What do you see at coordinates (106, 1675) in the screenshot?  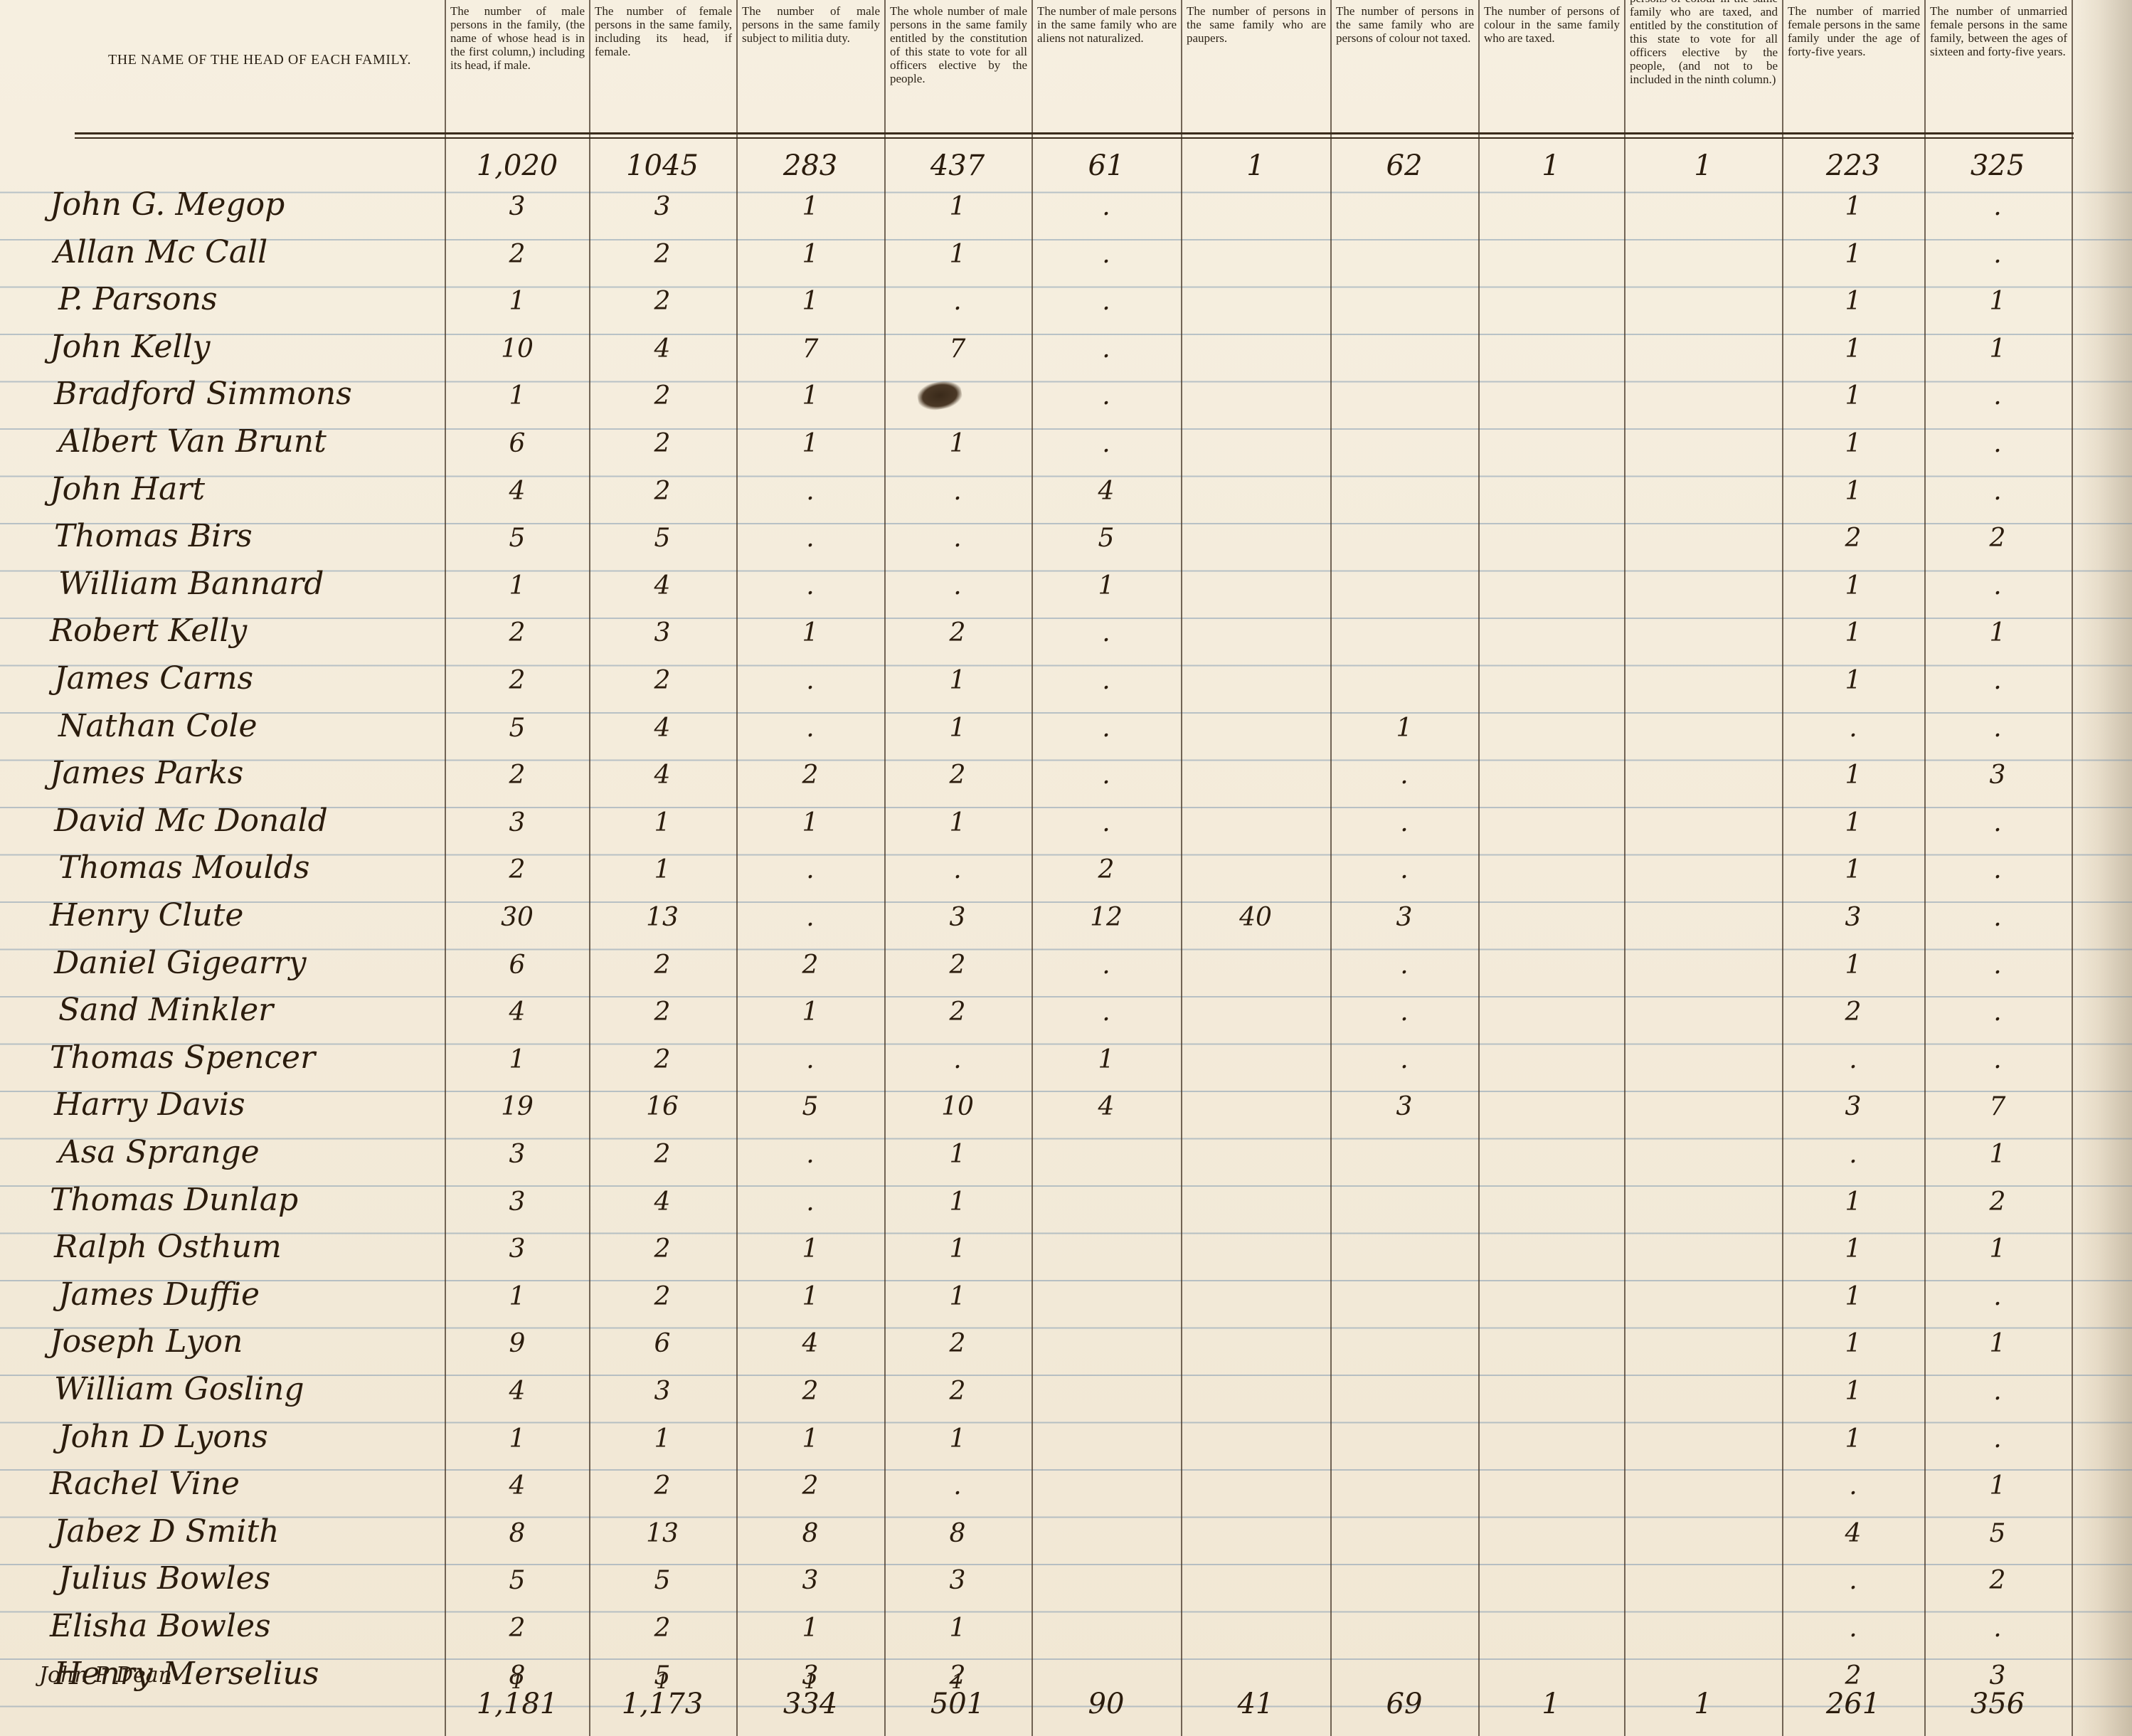 I see `family-head-name: John P Dean` at bounding box center [106, 1675].